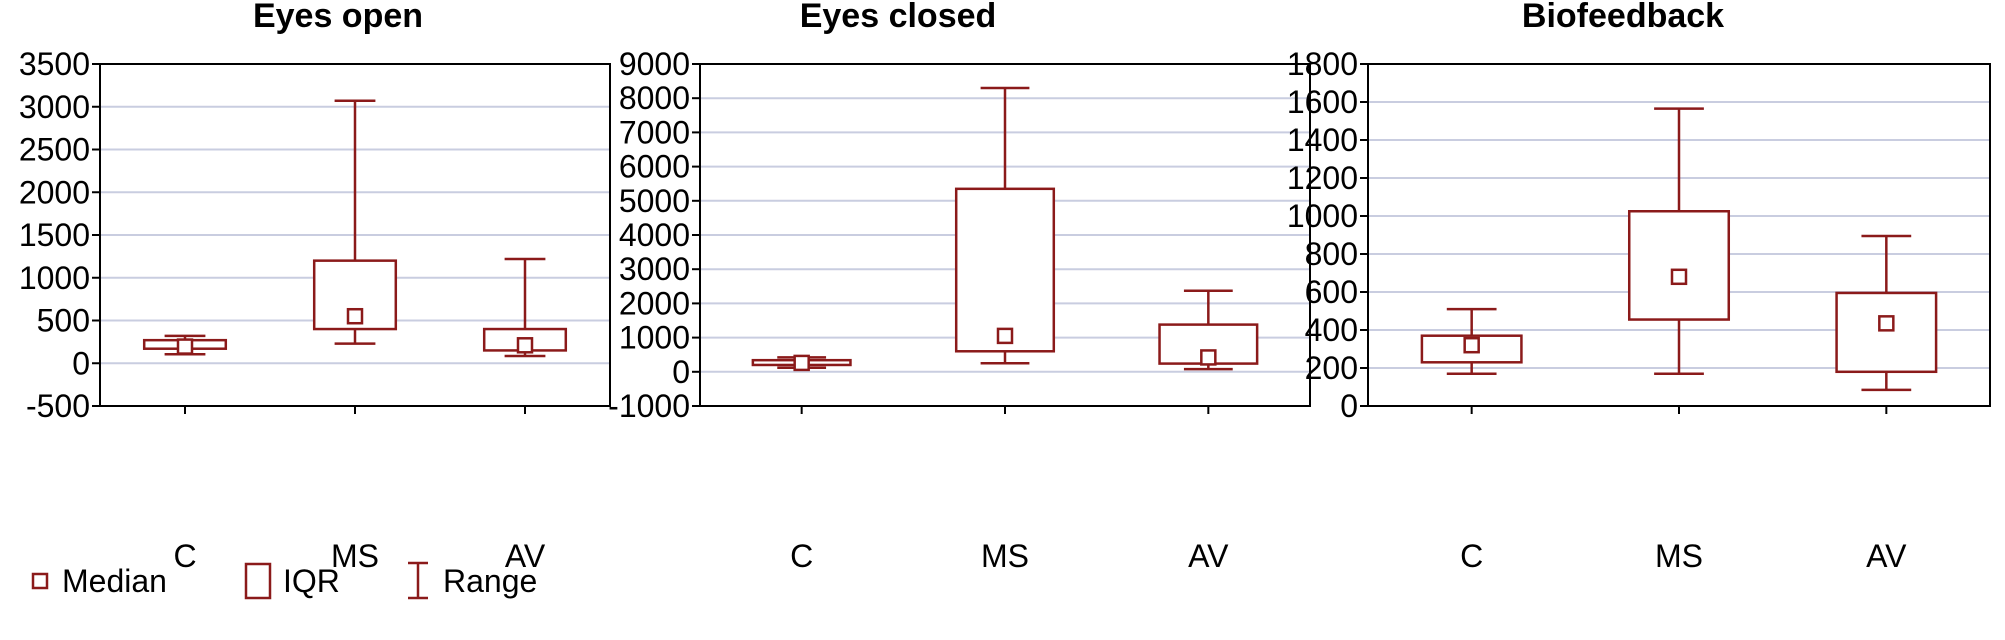 This screenshot has height=640, width=2005. Describe the element at coordinates (1331, 368) in the screenshot. I see `y-tick-label: 200` at that location.